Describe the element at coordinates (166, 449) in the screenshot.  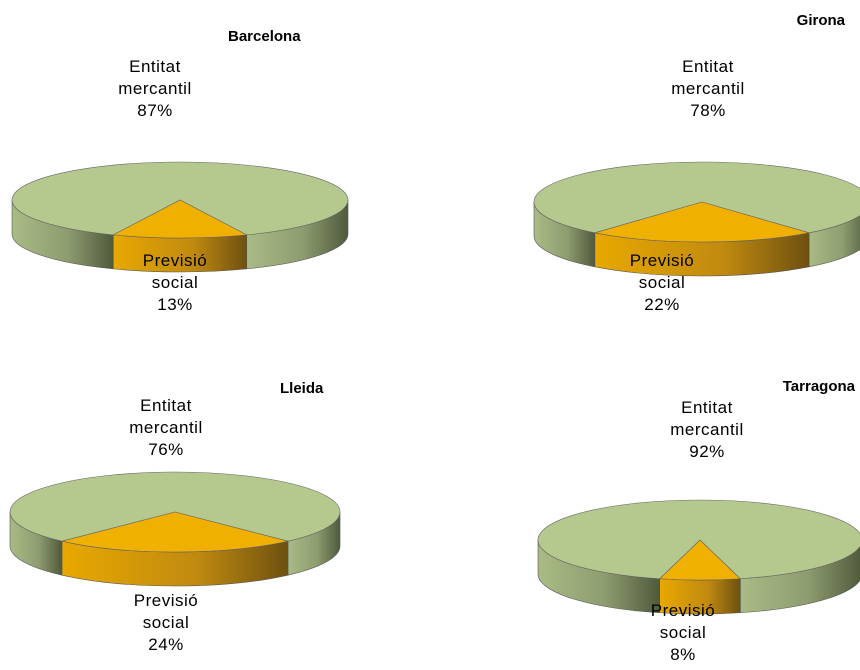
I see `slice-value: 76%` at that location.